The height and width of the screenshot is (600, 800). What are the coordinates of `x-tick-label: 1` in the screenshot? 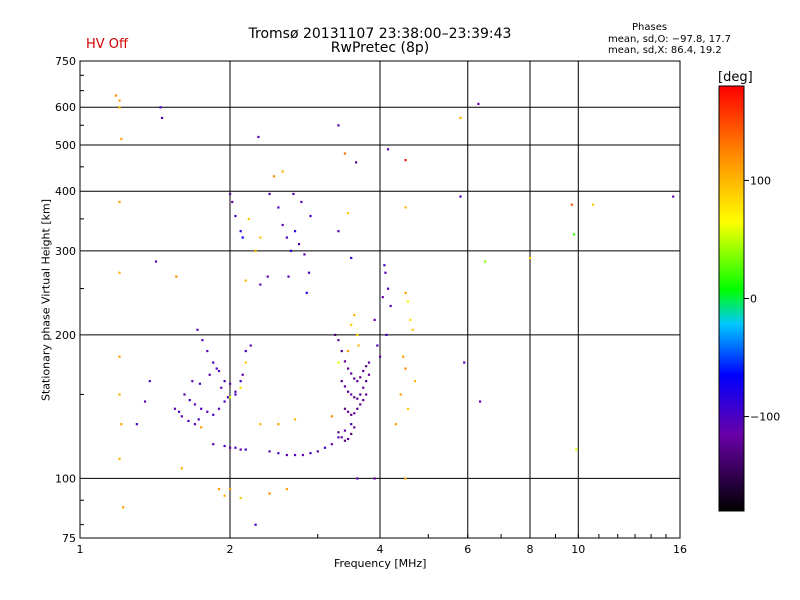 It's located at (80, 549).